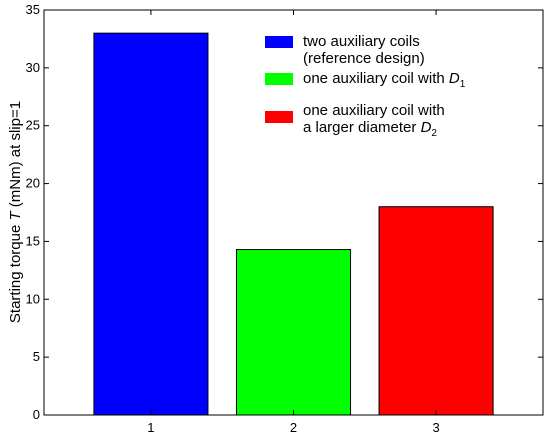 This screenshot has height=442, width=550. I want to click on y-tick-label-20: 20, so click(33, 183).